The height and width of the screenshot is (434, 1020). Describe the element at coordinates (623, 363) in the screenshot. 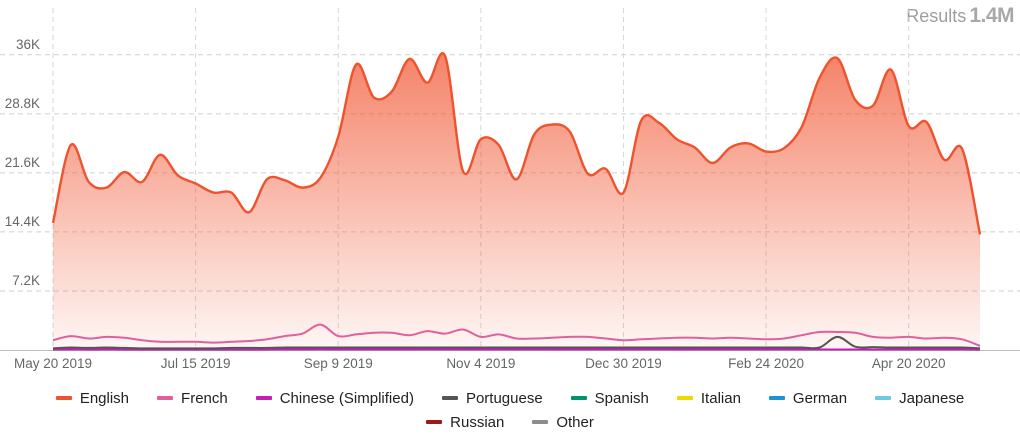

I see `x-tick-label: Dec 30 2019` at that location.